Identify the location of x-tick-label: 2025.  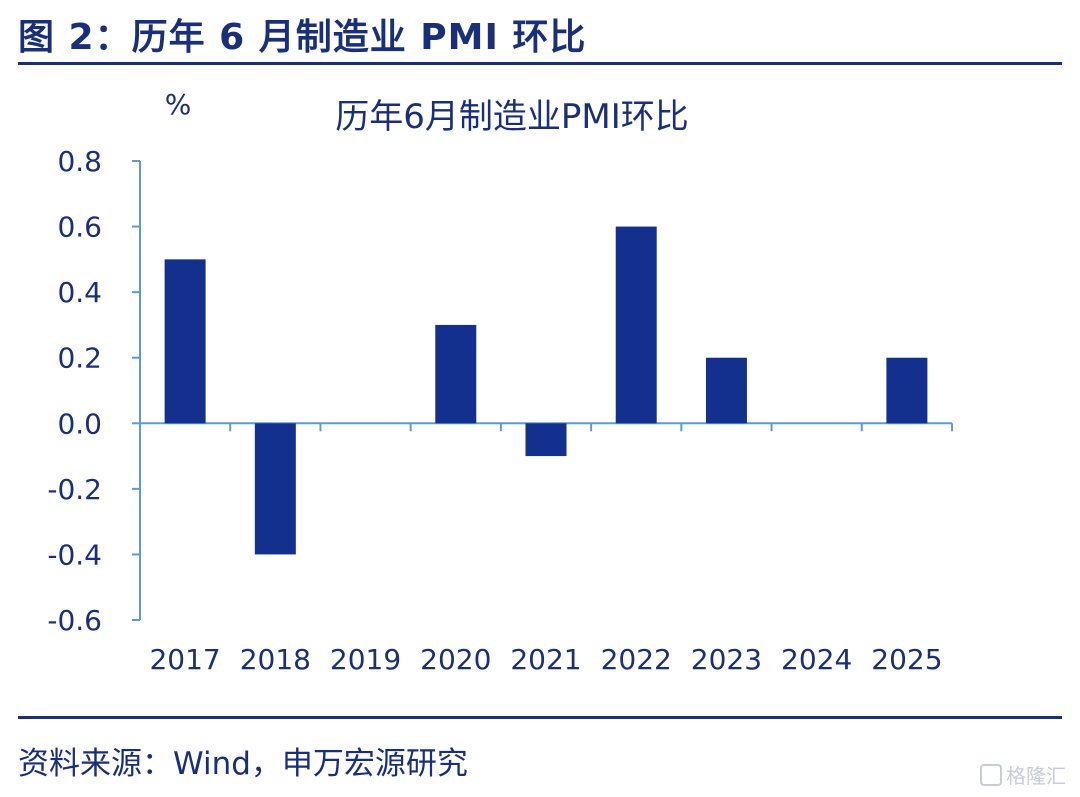
(906, 659).